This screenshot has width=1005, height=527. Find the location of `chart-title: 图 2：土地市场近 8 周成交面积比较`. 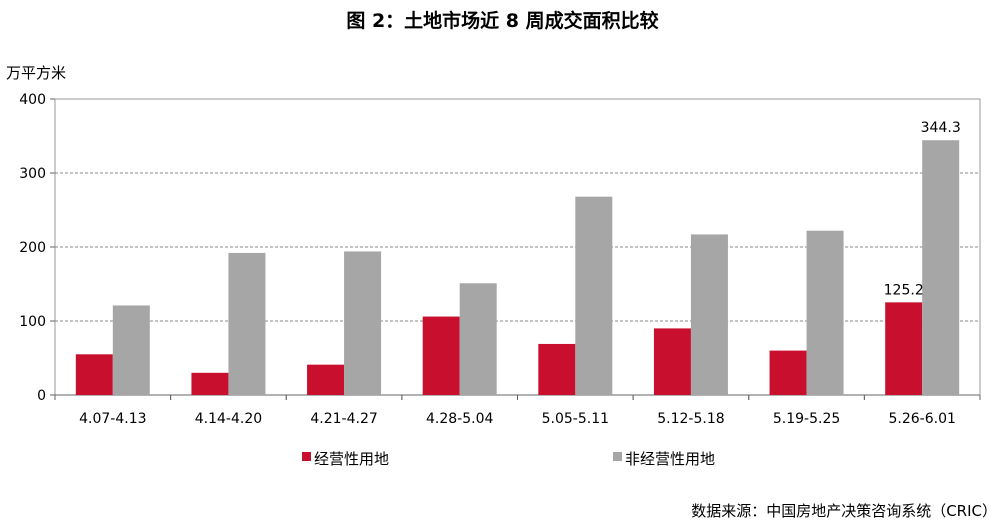

chart-title: 图 2：土地市场近 8 周成交面积比较 is located at coordinates (502, 21).